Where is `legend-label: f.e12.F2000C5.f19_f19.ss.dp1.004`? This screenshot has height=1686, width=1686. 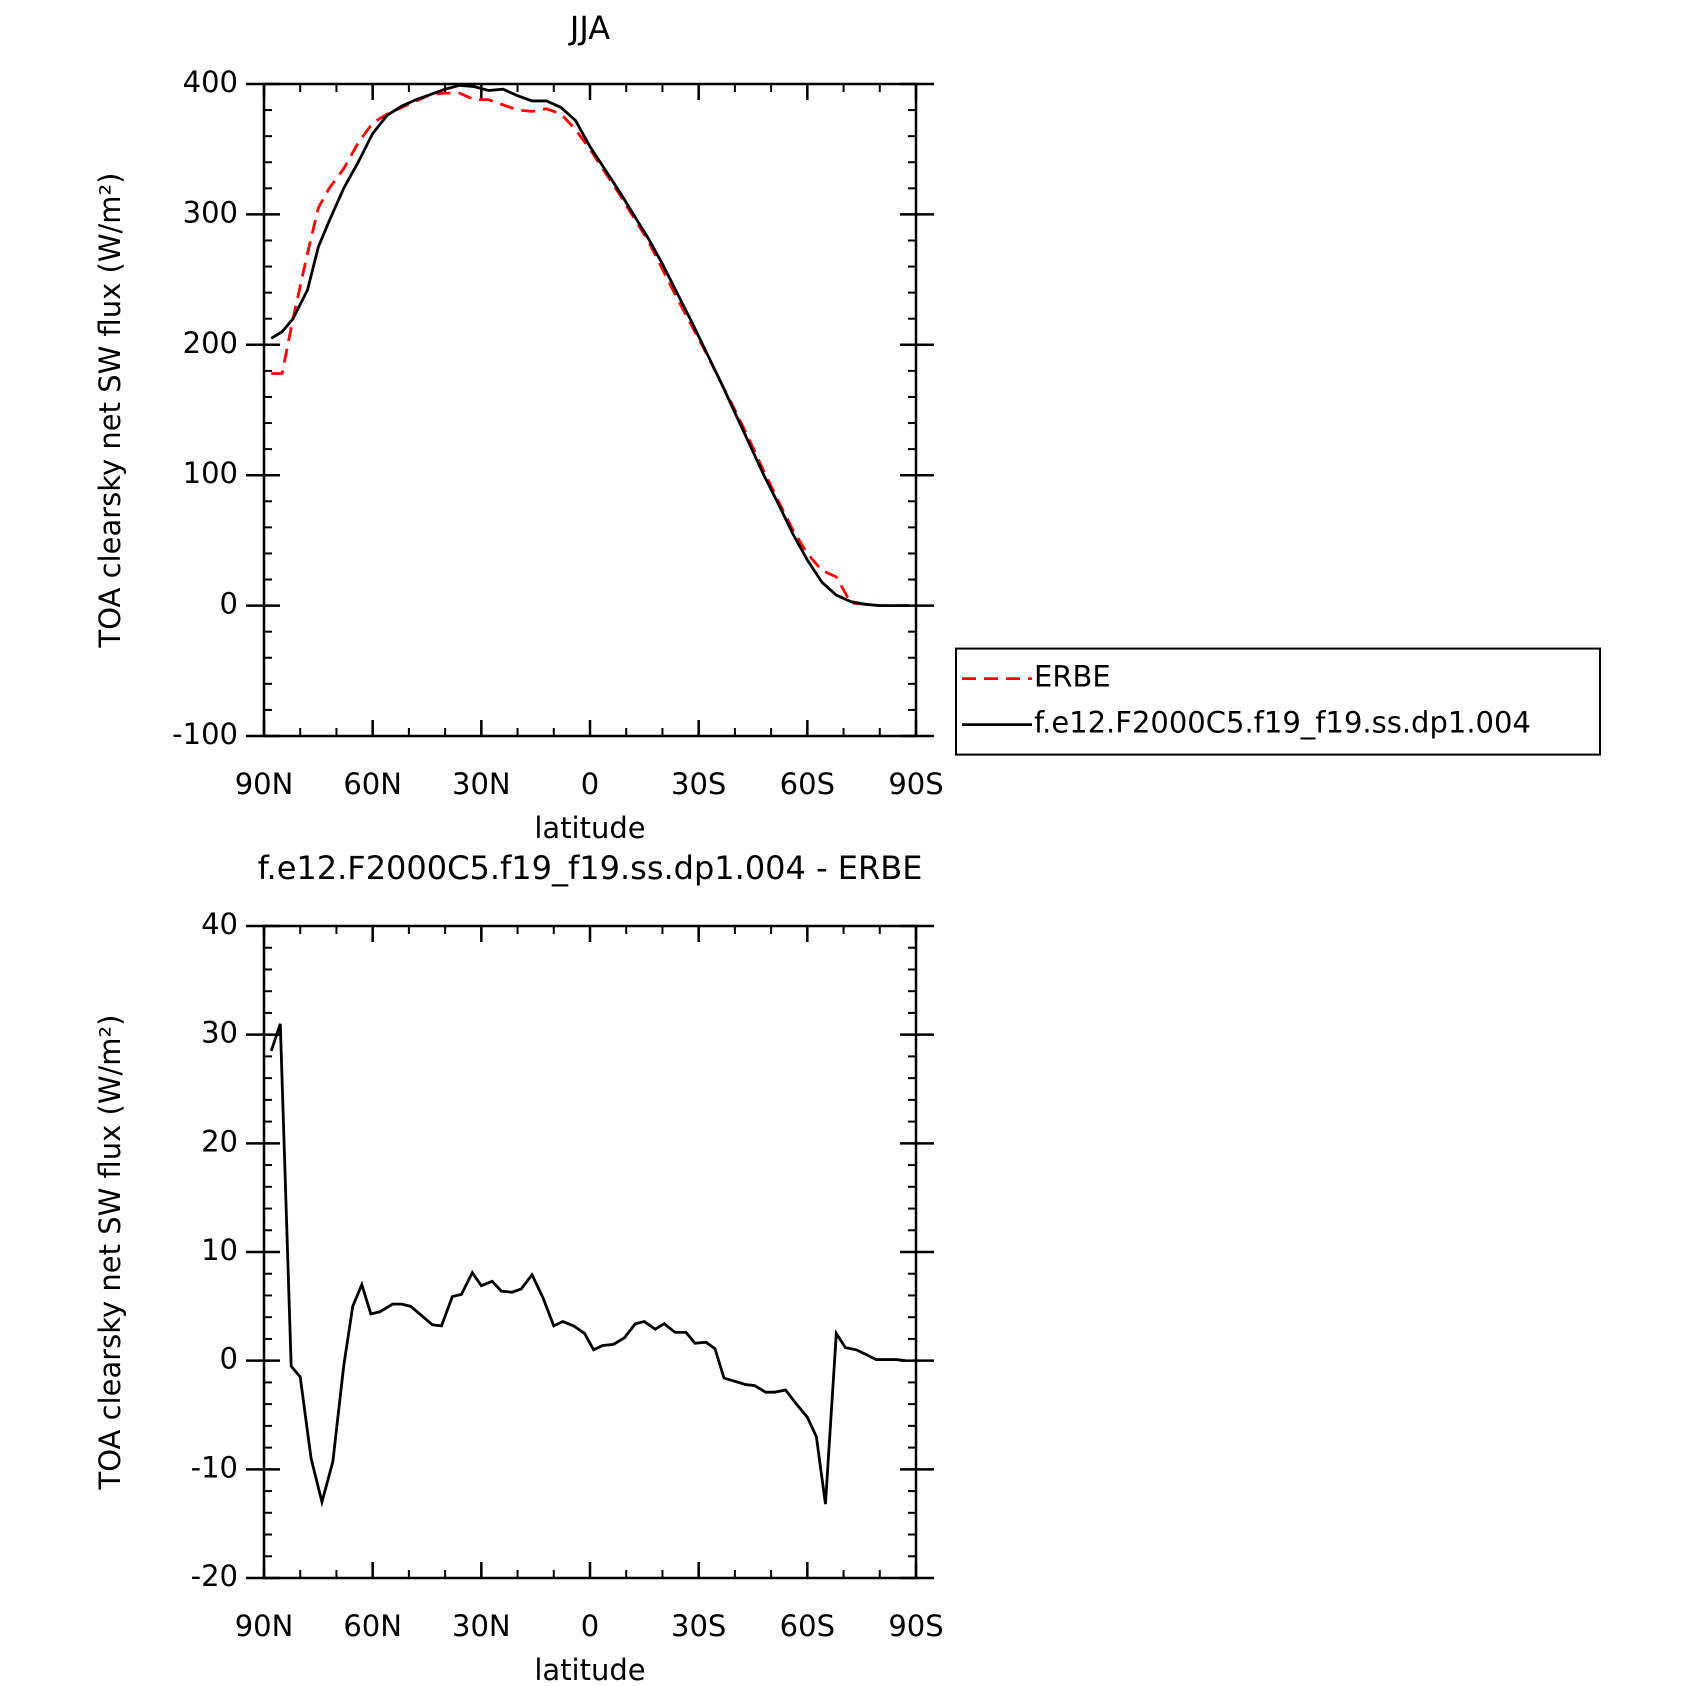
legend-label: f.e12.F2000C5.f19_f19.ss.dp1.004 is located at coordinates (1282, 723).